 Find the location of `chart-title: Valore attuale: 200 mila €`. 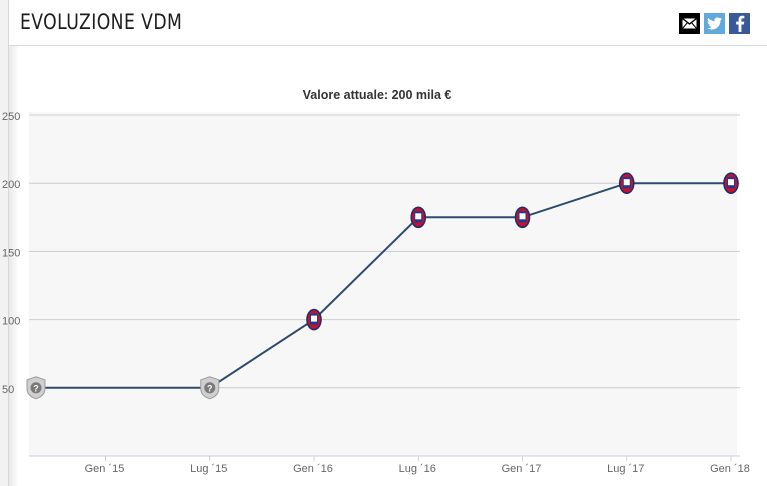

chart-title: Valore attuale: 200 mila € is located at coordinates (377, 95).